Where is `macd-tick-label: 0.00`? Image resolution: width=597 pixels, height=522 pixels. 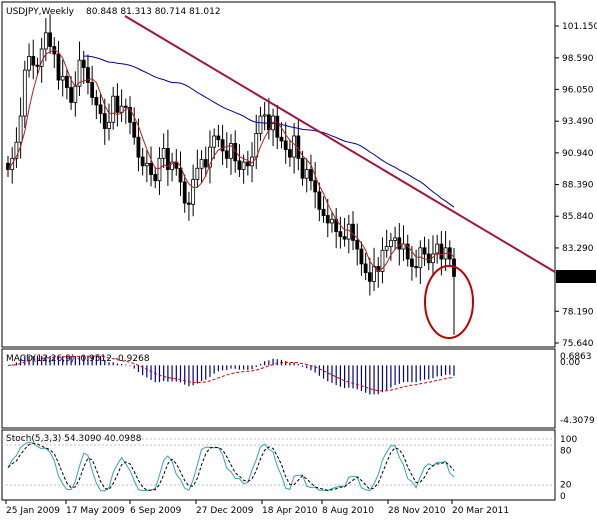
macd-tick-label: 0.00 is located at coordinates (570, 363).